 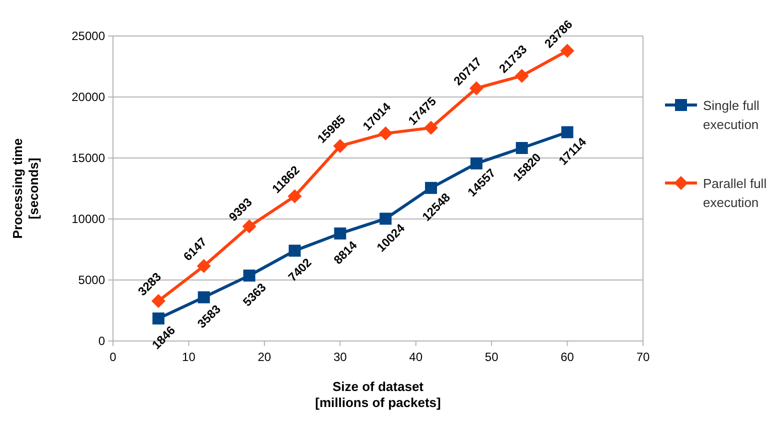 What do you see at coordinates (731, 115) in the screenshot?
I see `legend-label: Single full execution` at bounding box center [731, 115].